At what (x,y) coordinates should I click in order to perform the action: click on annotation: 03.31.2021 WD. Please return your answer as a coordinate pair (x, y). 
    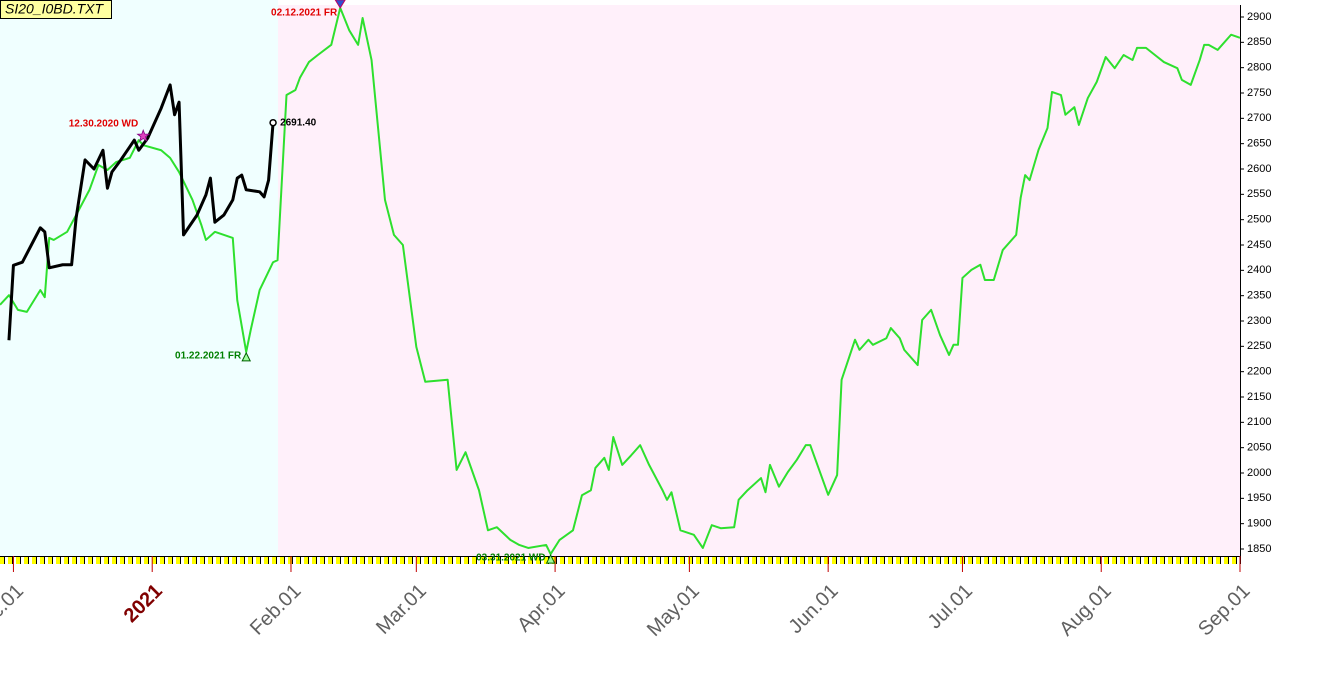
    Looking at the image, I should click on (511, 558).